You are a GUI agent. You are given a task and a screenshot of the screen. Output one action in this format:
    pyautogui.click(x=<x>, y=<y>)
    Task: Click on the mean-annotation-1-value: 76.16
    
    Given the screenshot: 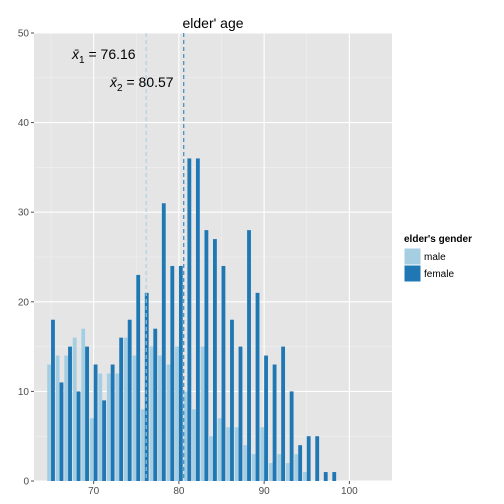 What is the action you would take?
    pyautogui.click(x=118, y=54)
    